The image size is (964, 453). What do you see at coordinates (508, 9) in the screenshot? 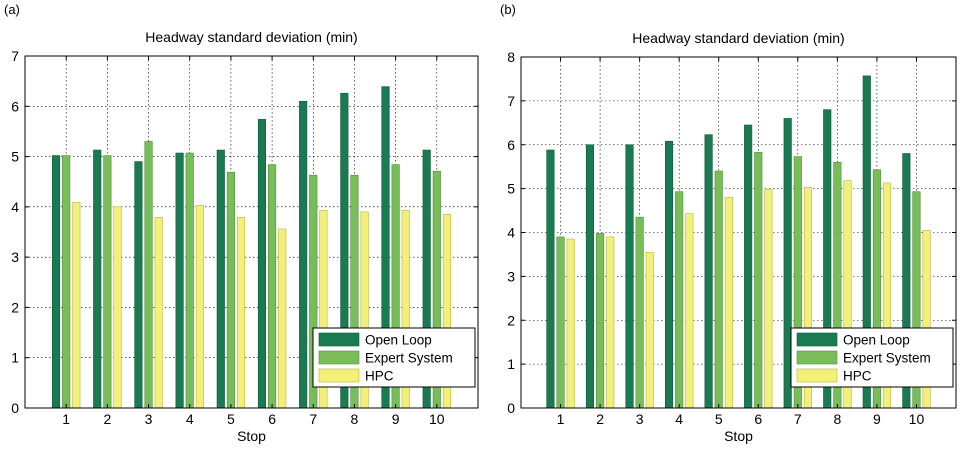
I see `panel-label: (b)` at bounding box center [508, 9].